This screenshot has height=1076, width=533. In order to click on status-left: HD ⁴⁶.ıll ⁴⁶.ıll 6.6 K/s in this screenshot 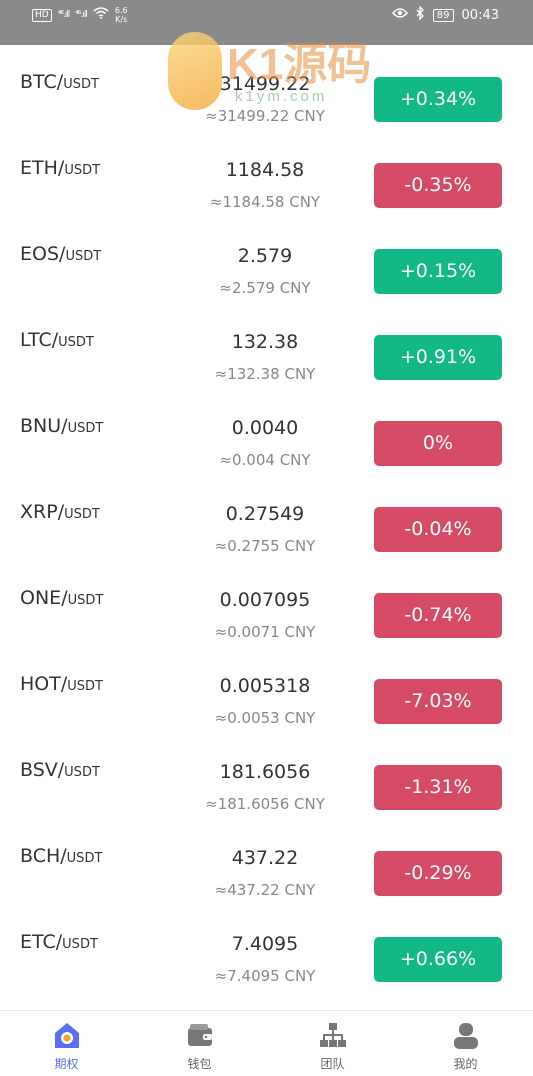, I will do `click(80, 15)`.